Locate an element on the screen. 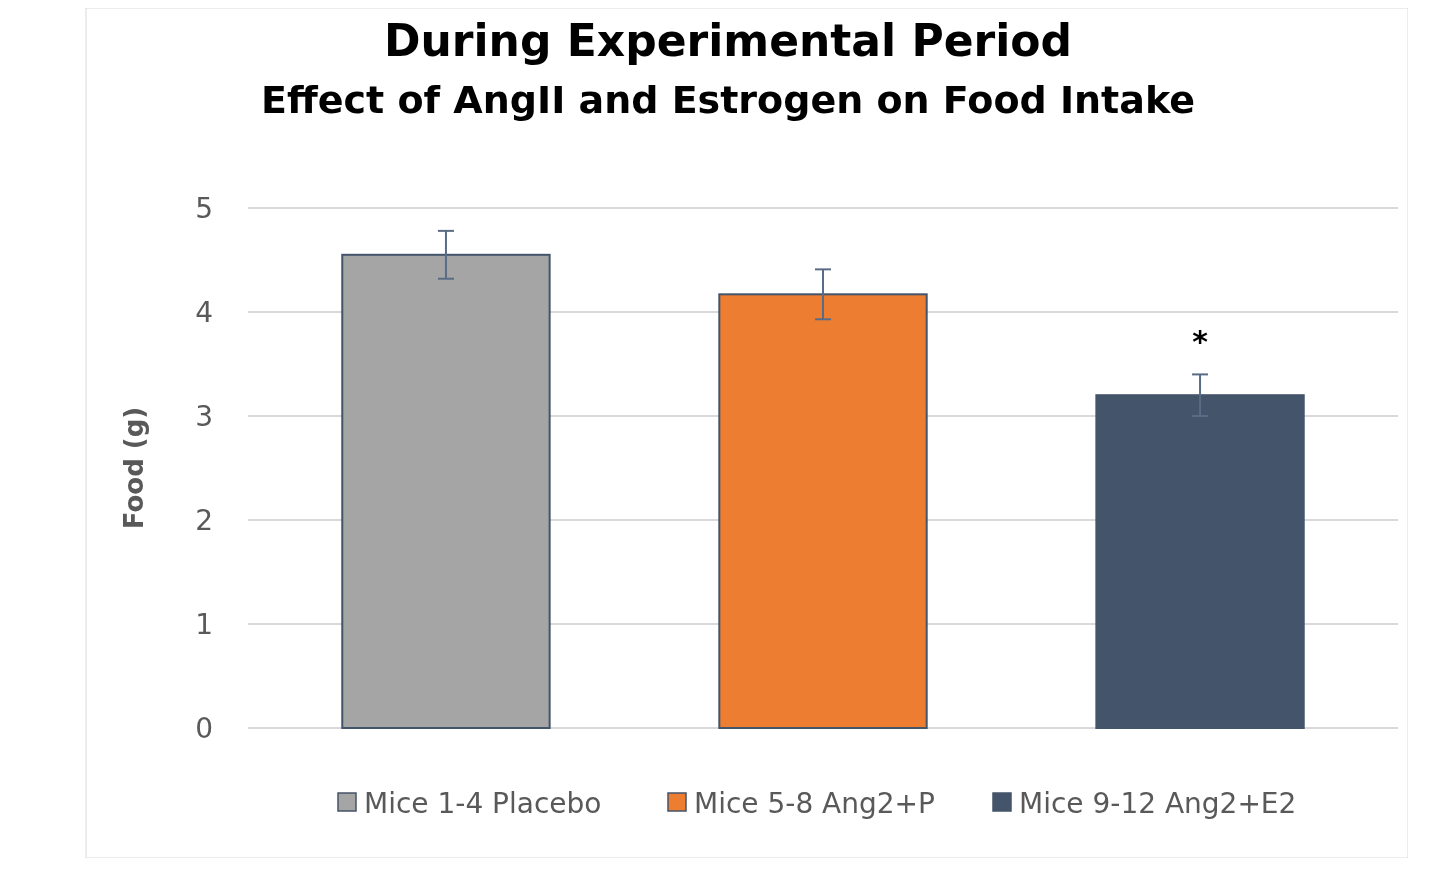 Image resolution: width=1433 pixels, height=872 pixels. y-tick-label: 1 is located at coordinates (204, 624).